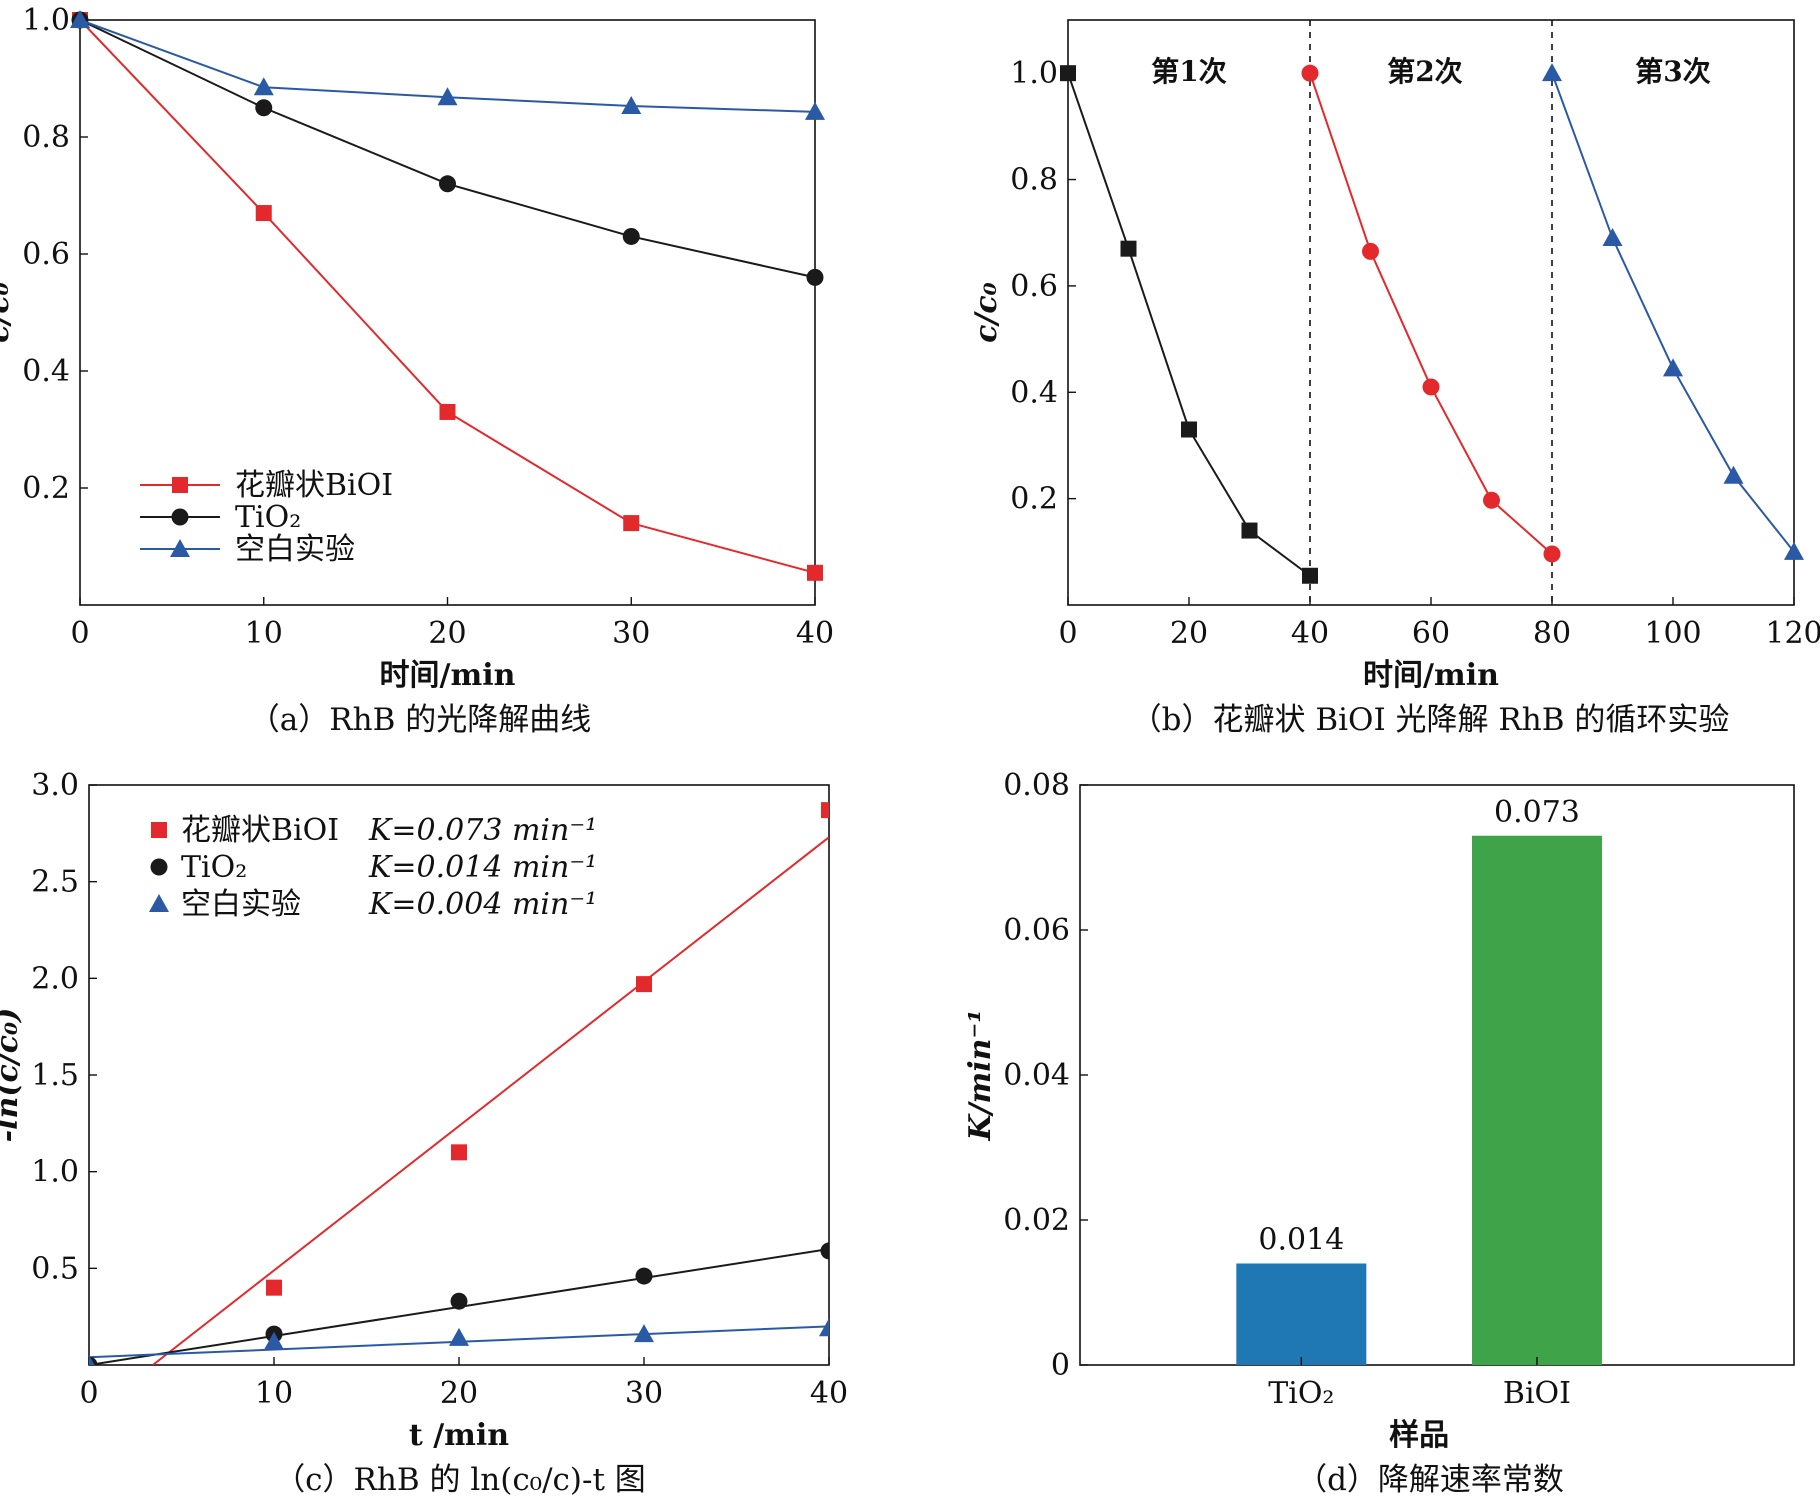 This screenshot has height=1510, width=1820. I want to click on x-tick-label: BiOI, so click(1537, 1393).